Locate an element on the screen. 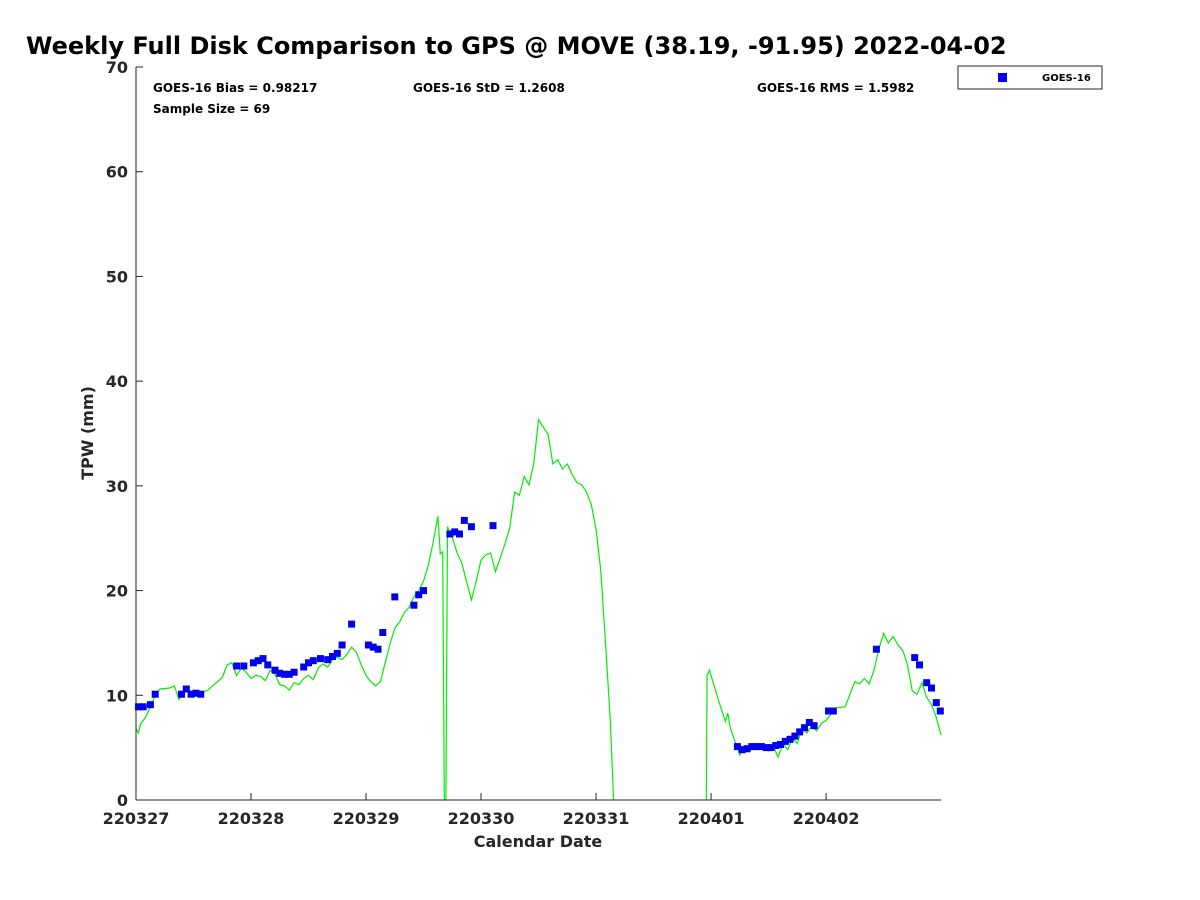 This screenshot has height=900, width=1200. y-tick-label: 20 is located at coordinates (117, 591).